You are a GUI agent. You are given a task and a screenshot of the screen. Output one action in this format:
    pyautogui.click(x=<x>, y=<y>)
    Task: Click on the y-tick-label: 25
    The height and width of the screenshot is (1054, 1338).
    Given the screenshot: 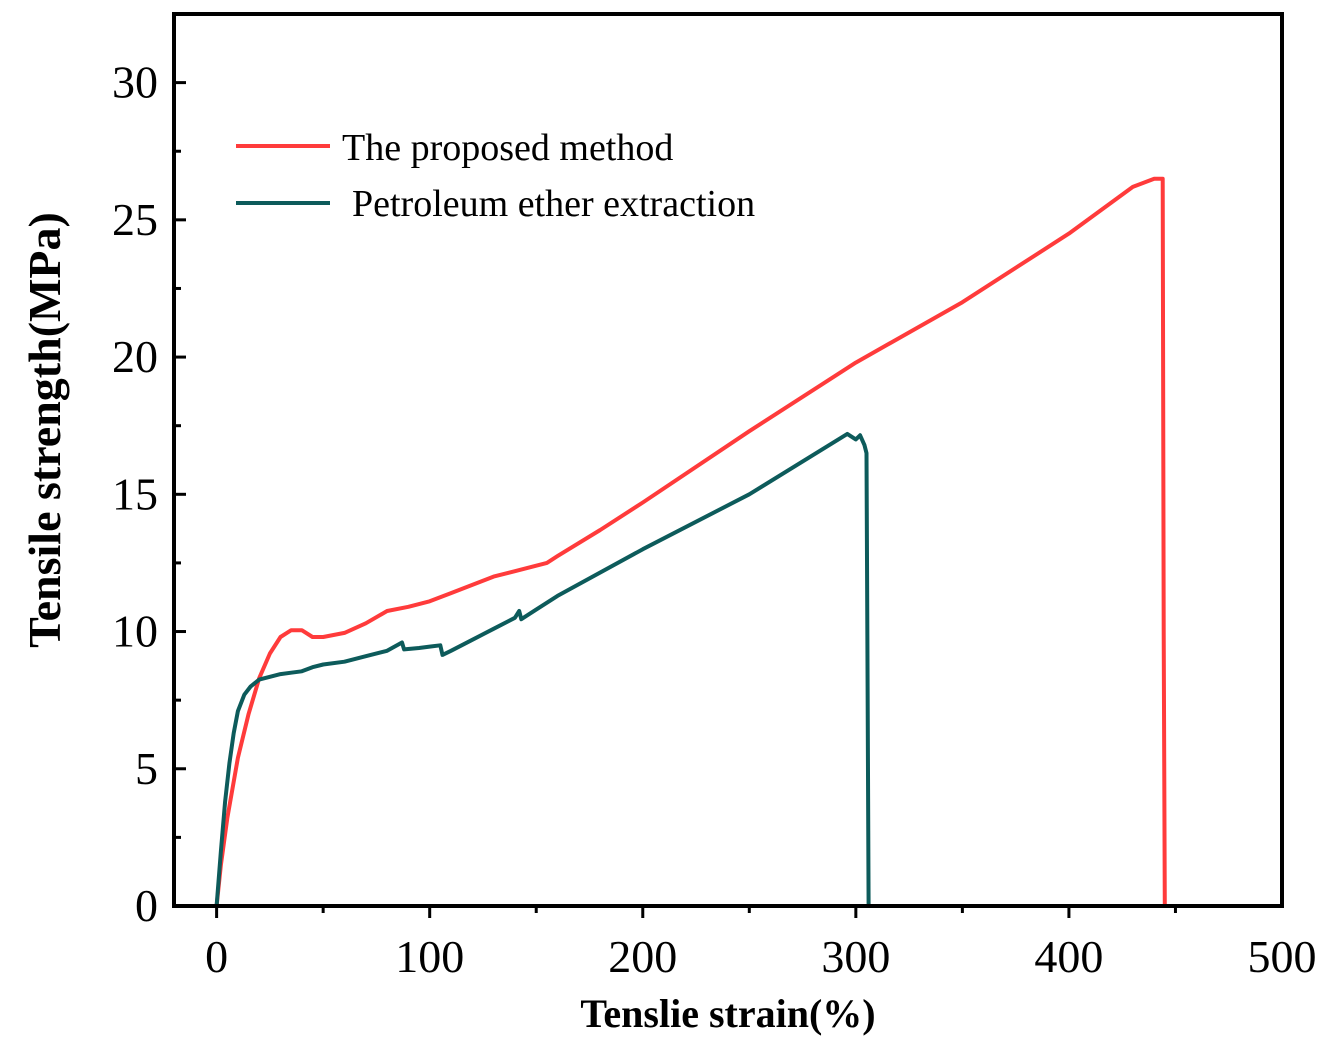 What is the action you would take?
    pyautogui.click(x=135, y=219)
    